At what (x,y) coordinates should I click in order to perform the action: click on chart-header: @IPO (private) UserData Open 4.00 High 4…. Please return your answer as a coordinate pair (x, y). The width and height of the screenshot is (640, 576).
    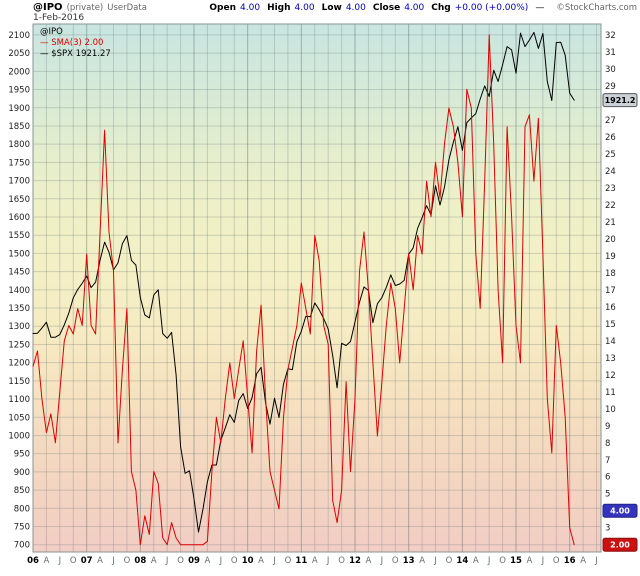
    Looking at the image, I should click on (335, 12).